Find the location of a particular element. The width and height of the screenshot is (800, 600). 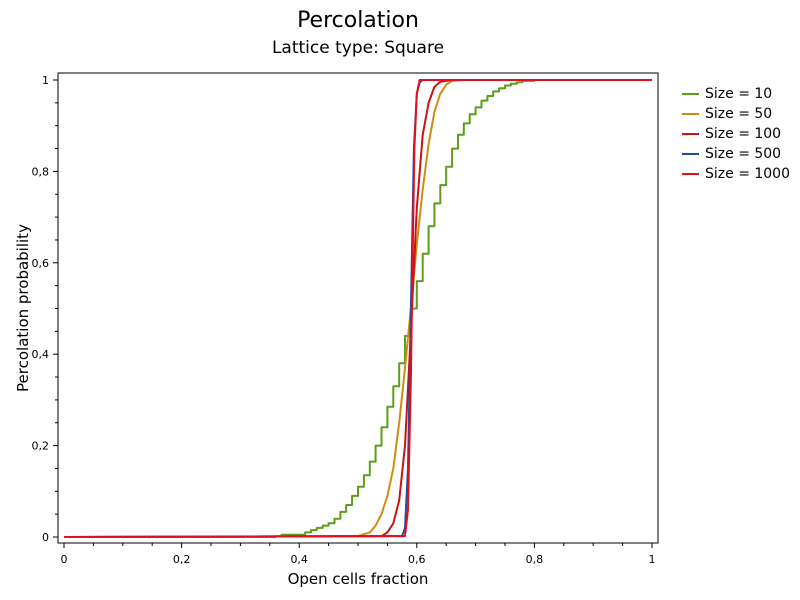

legend-label: Size = 1000 is located at coordinates (747, 174).